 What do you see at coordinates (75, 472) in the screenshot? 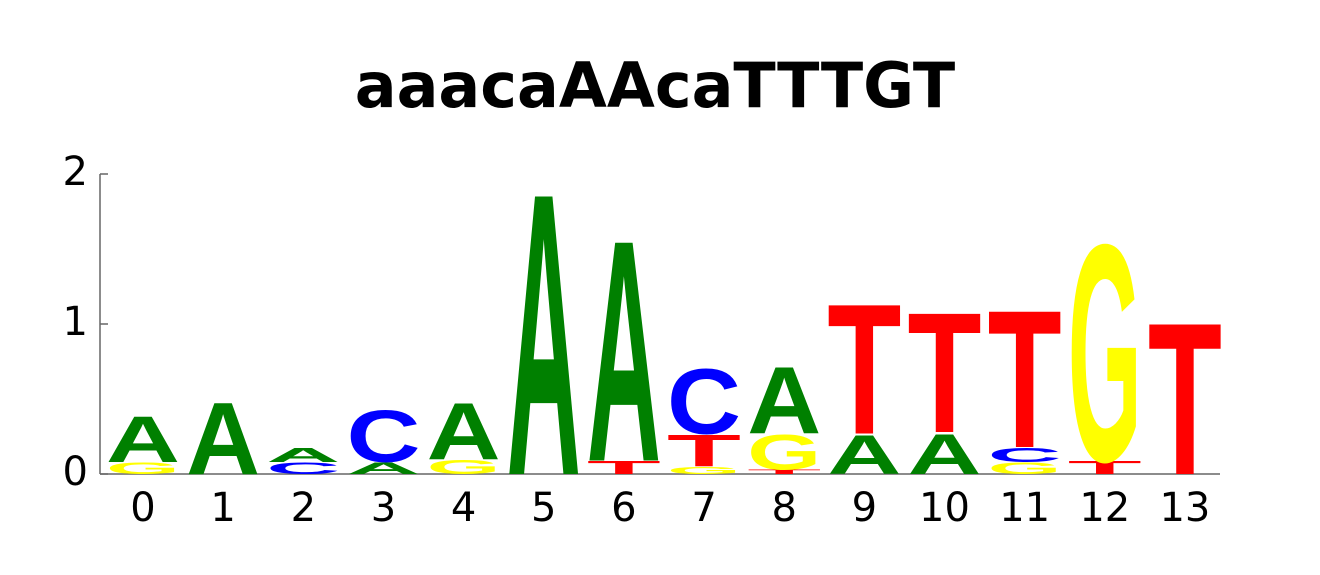
I see `y-tick-label: 0` at bounding box center [75, 472].